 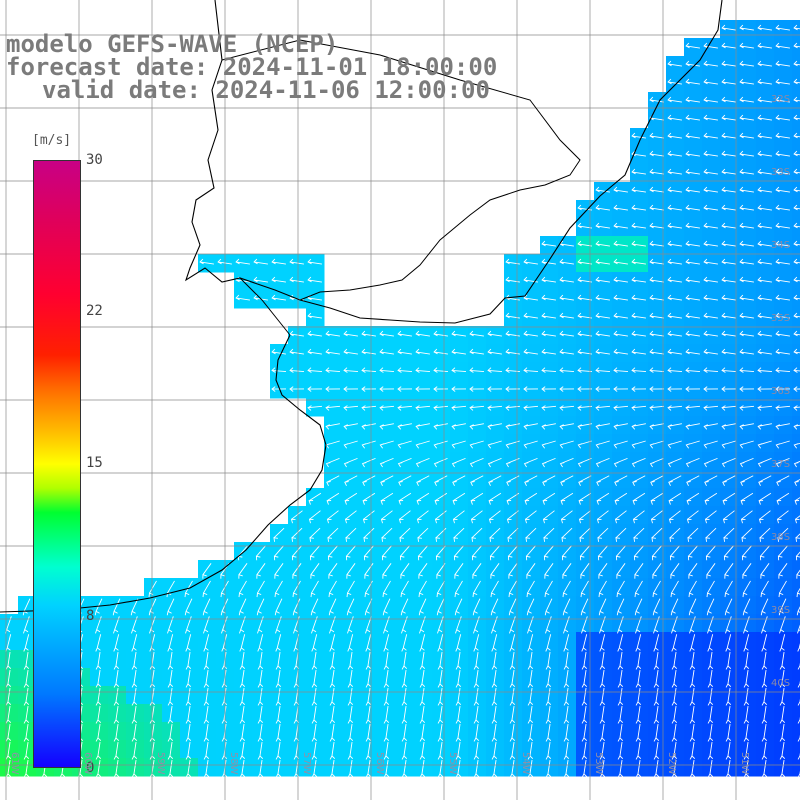 What do you see at coordinates (14, 763) in the screenshot?
I see `lon-label-61w: 61W` at bounding box center [14, 763].